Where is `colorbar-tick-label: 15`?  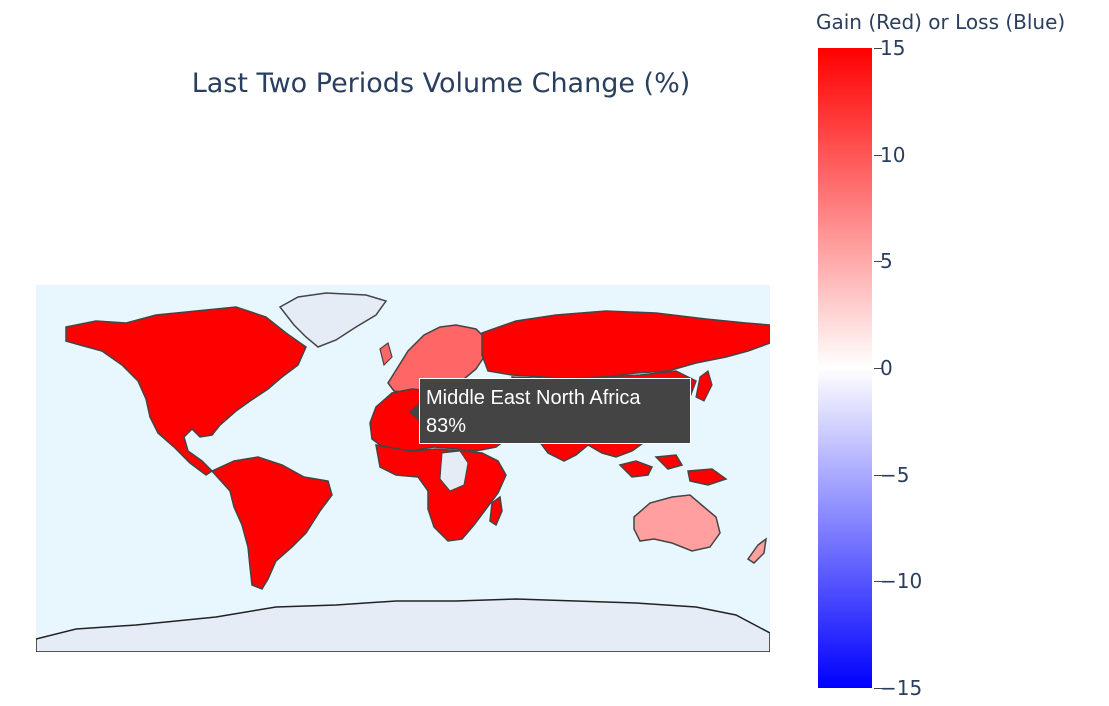
colorbar-tick-label: 15 is located at coordinates (893, 48).